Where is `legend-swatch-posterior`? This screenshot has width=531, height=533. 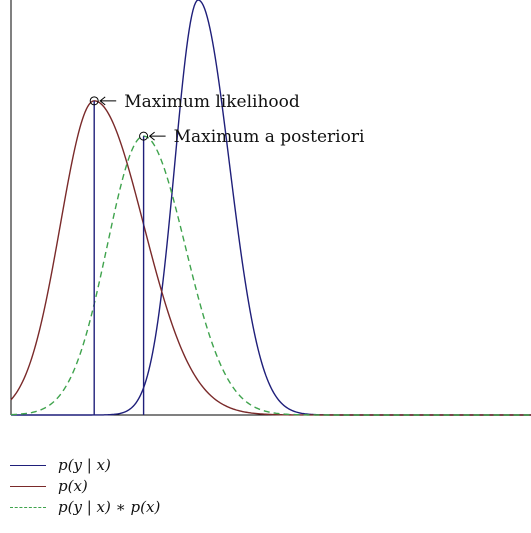
legend-swatch-posterior is located at coordinates (28, 507).